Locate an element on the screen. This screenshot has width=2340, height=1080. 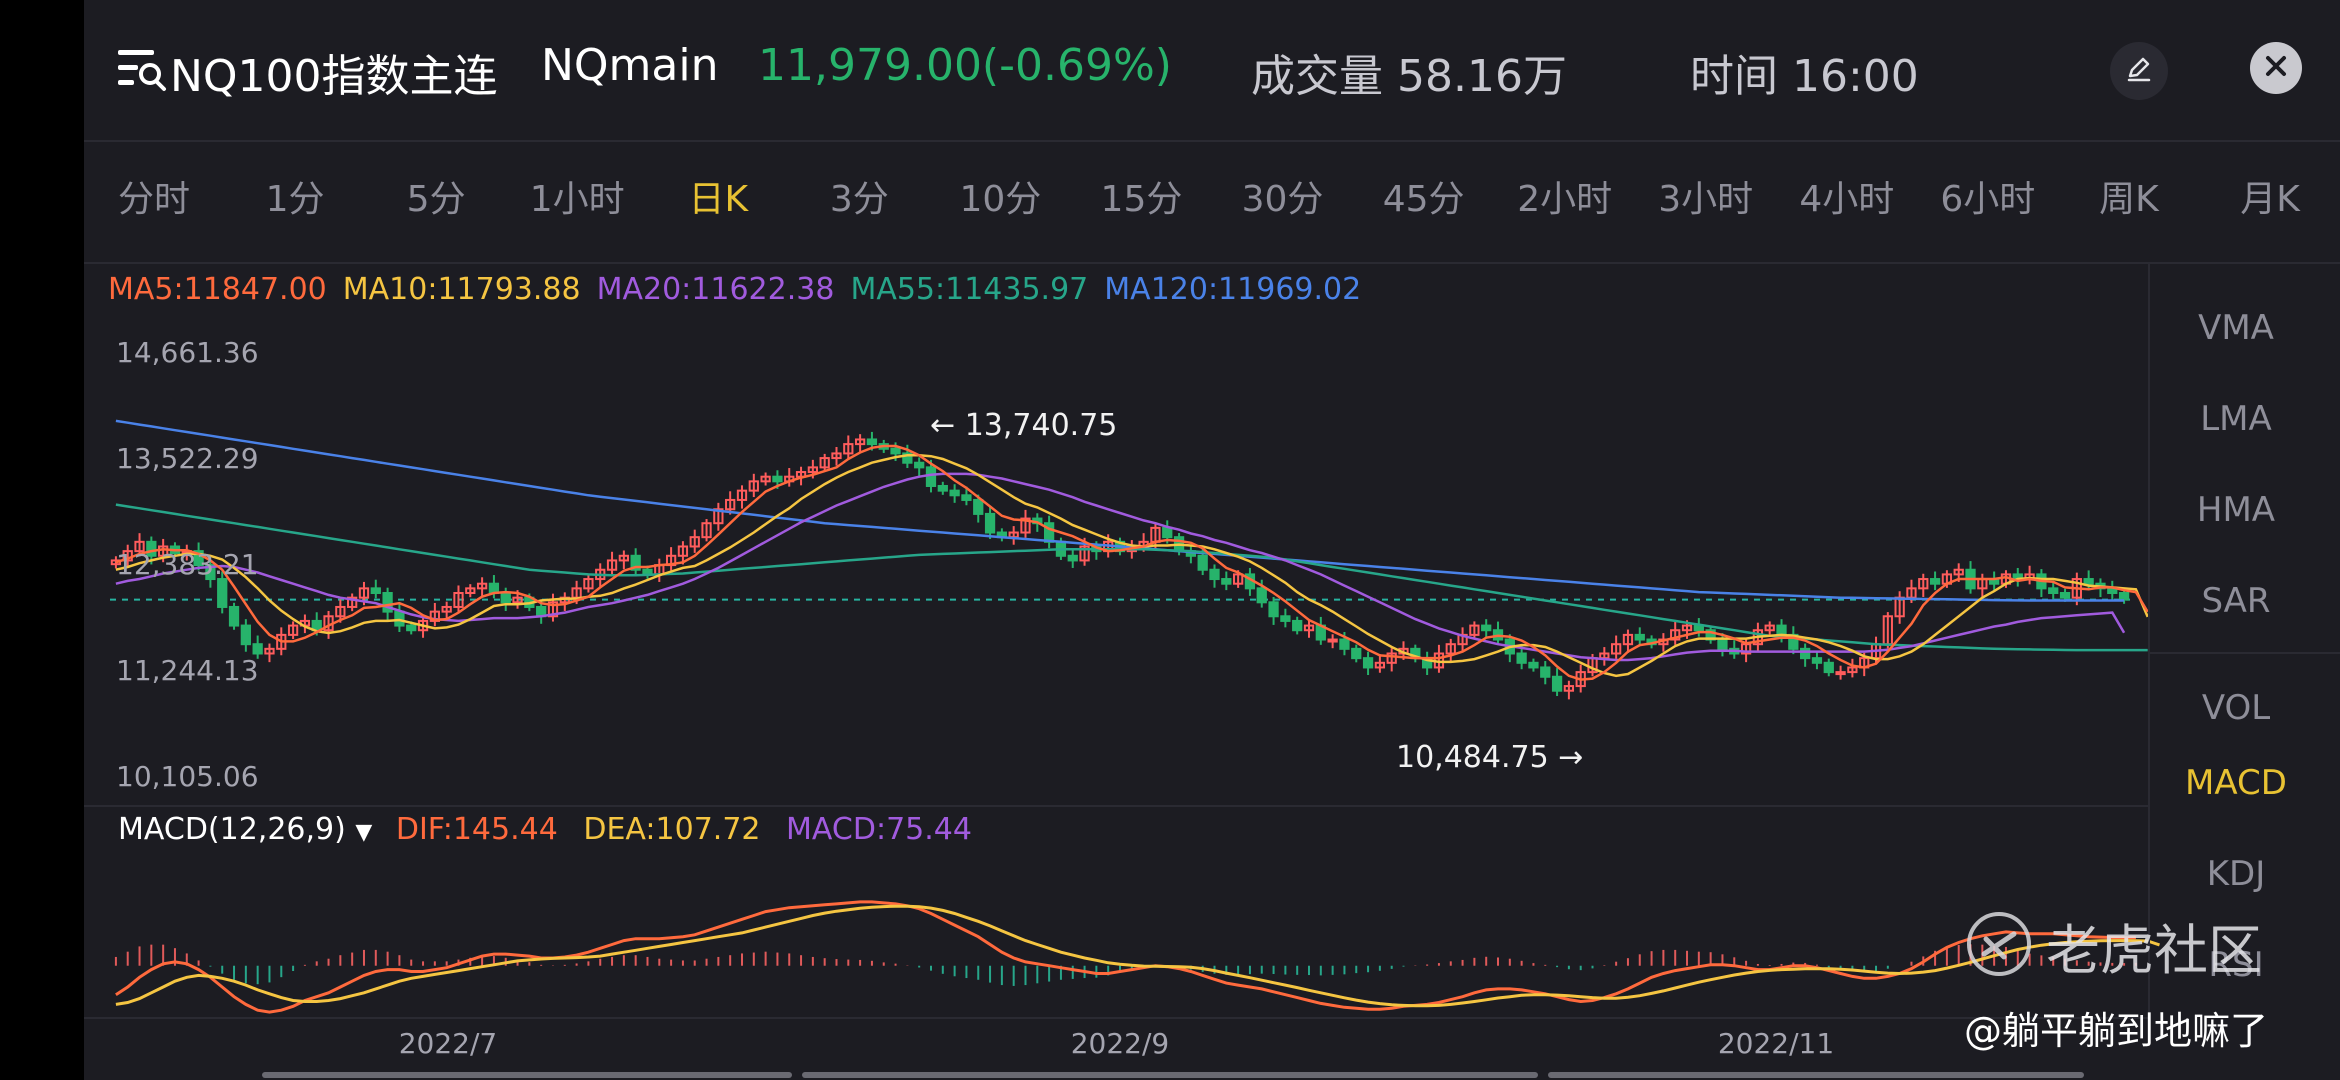
indicator-6: KDJ is located at coordinates (2236, 874).